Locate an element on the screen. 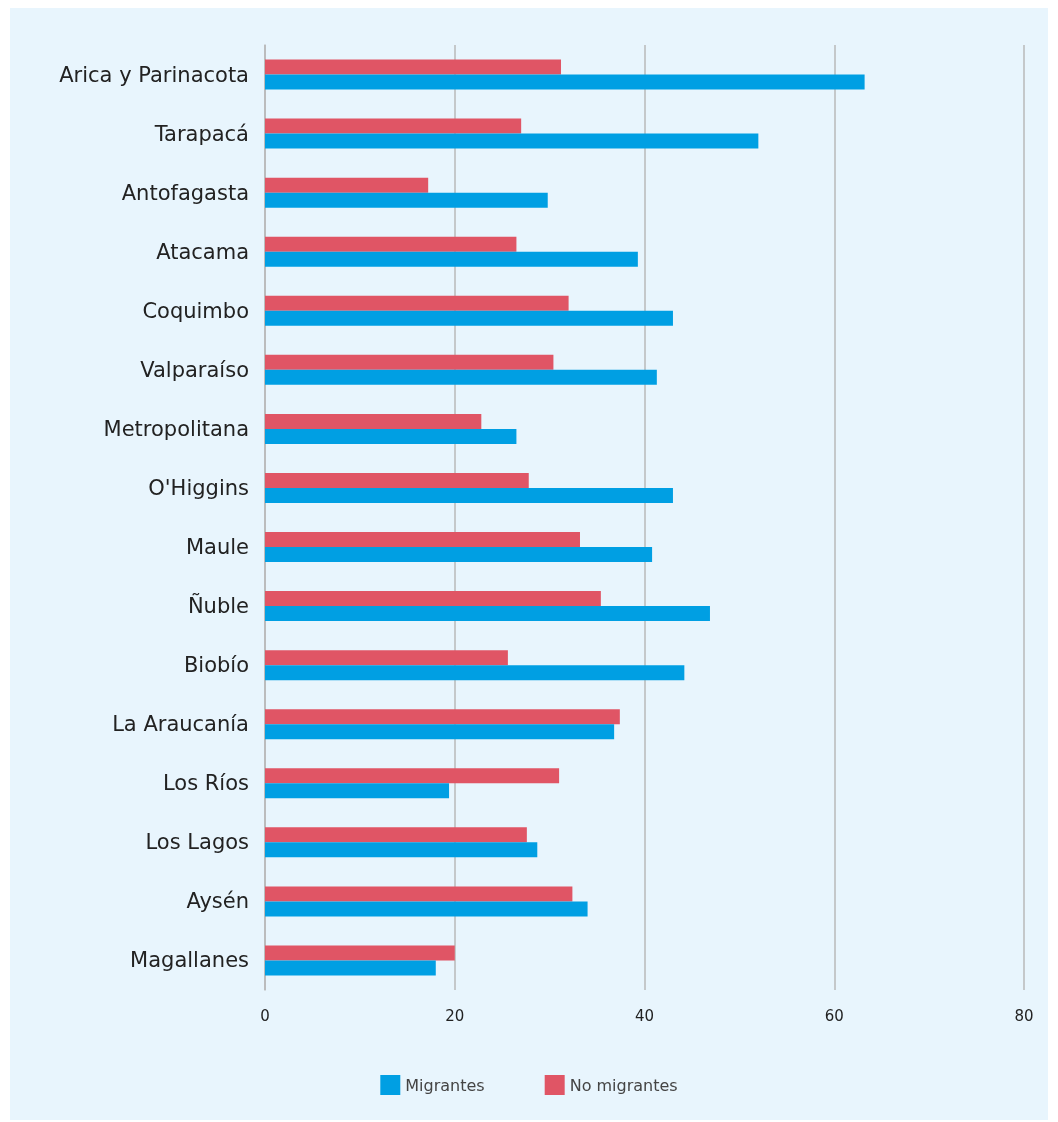 This screenshot has width=1058, height=1122. y-tick-label: Tarapacá is located at coordinates (201, 133).